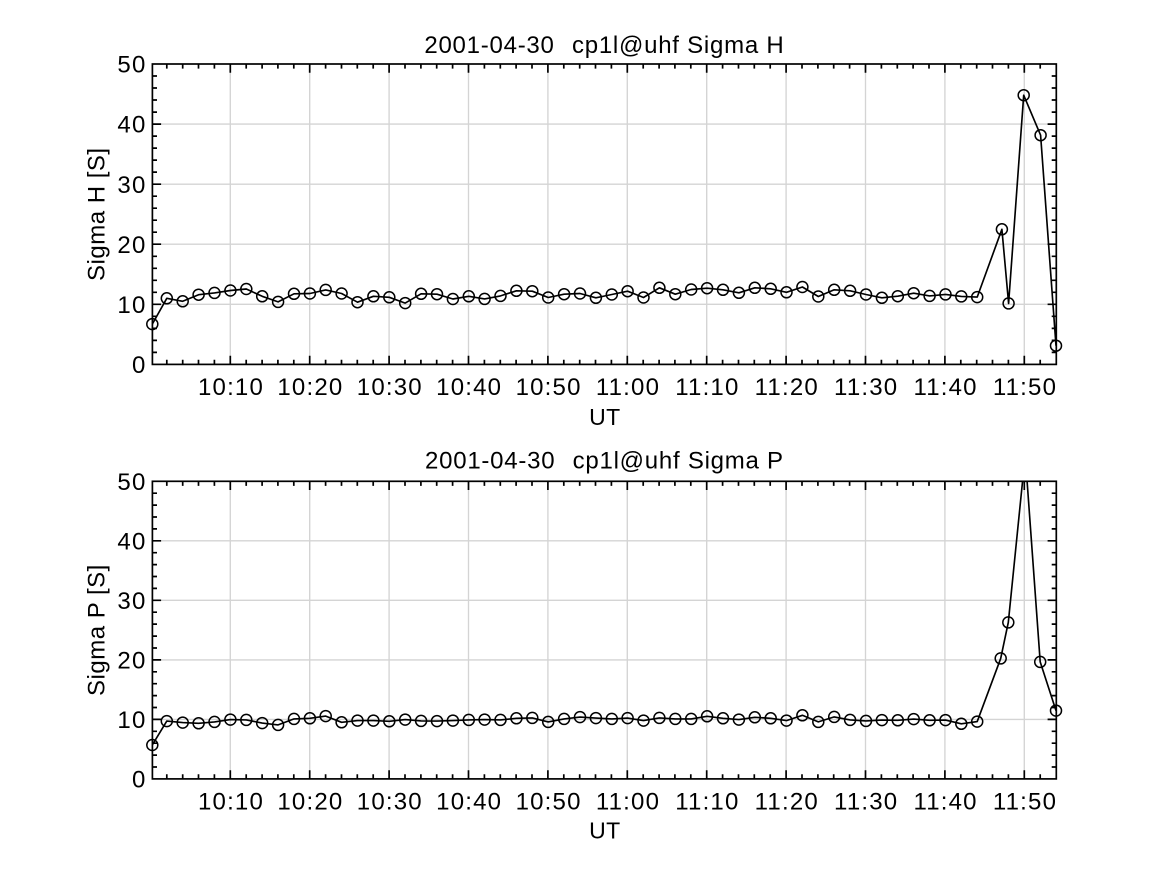 This screenshot has width=1167, height=875. I want to click on svg-text: 2001-04-30 cp1l@uhf Sigma P, so click(604, 461).